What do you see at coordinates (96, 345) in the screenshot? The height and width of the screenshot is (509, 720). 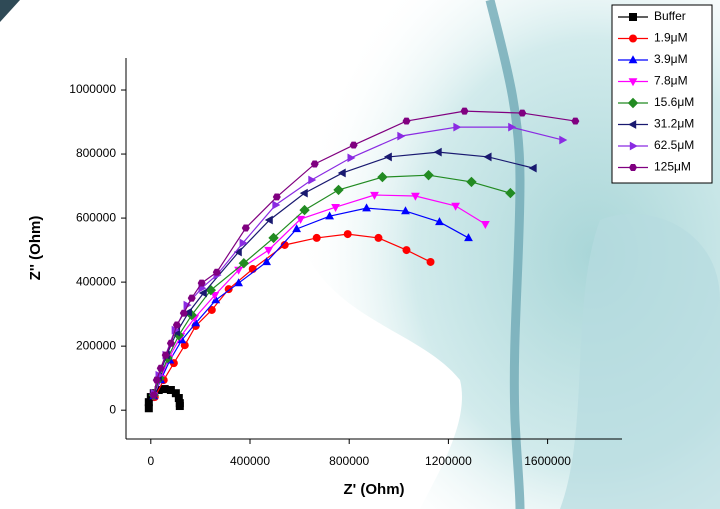 I see `y-tick-label: 200000` at bounding box center [96, 345].